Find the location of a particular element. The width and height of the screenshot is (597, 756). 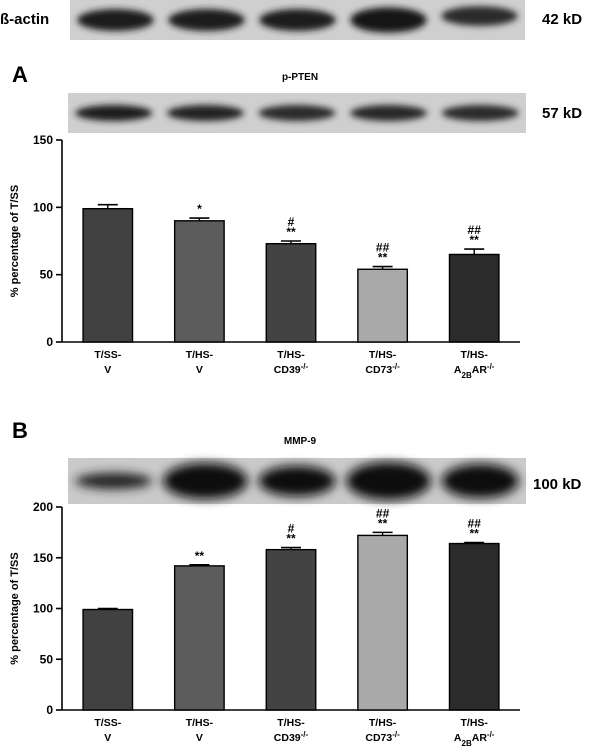

y-tick-label: 200 is located at coordinates (43, 507).